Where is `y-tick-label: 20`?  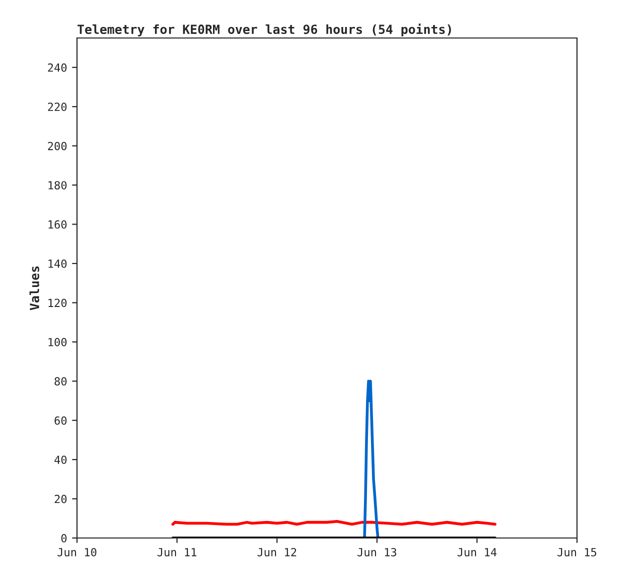 y-tick-label: 20 is located at coordinates (60, 499).